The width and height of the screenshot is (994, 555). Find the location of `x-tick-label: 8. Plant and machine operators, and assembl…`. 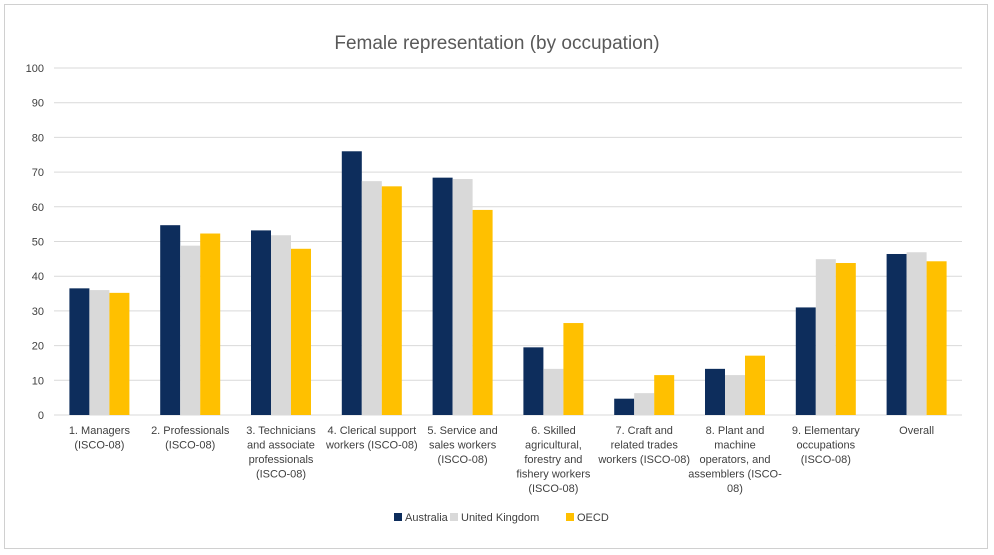

x-tick-label: 8. Plant and machine operators, and assembl… is located at coordinates (735, 460).